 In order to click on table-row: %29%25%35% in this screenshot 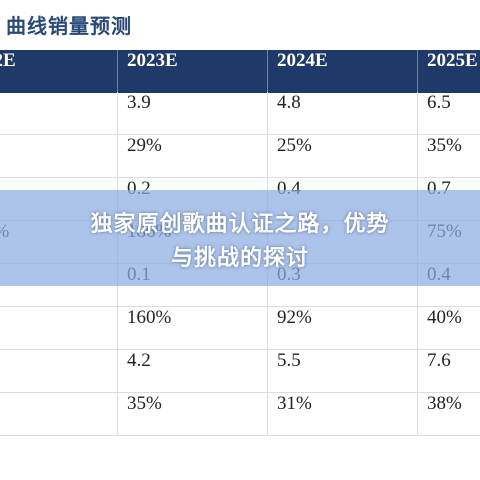, I will do `click(240, 156)`.